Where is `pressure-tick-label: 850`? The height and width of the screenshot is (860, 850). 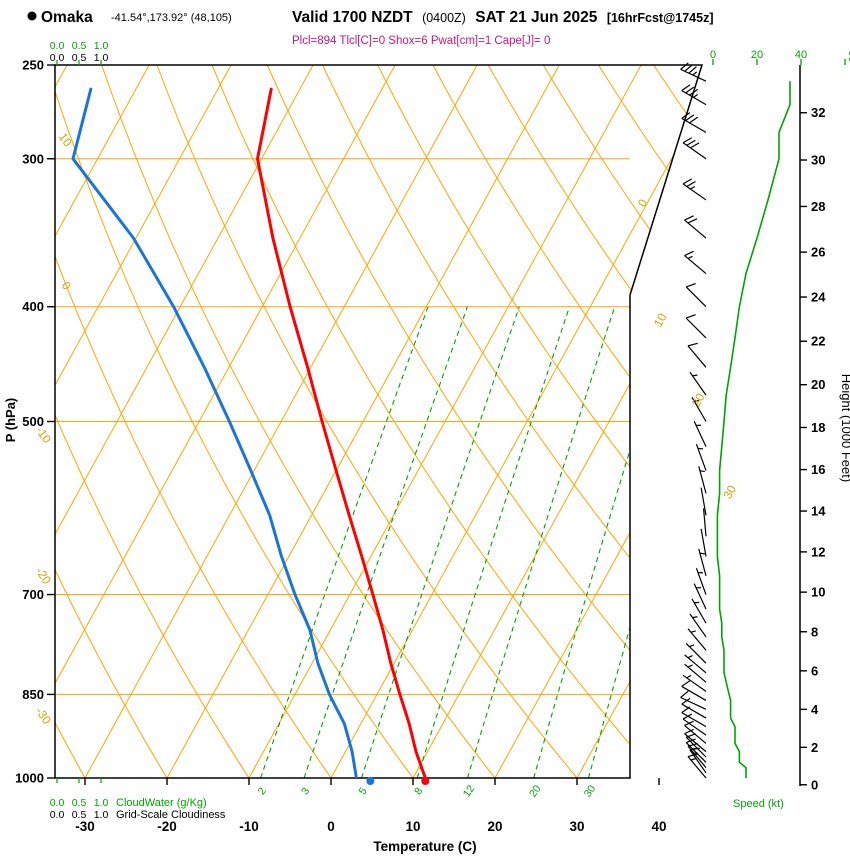 pressure-tick-label: 850 is located at coordinates (33, 694).